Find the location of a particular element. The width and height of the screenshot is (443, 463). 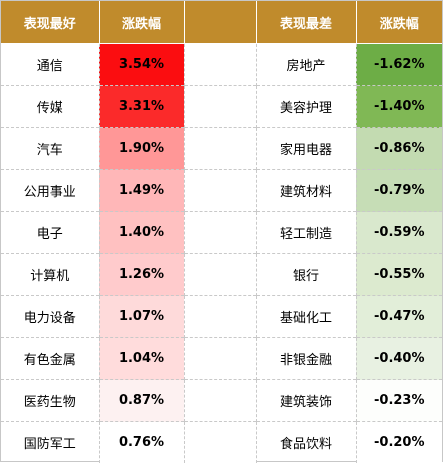

best-industry-name: 电力设备 is located at coordinates (50, 317).